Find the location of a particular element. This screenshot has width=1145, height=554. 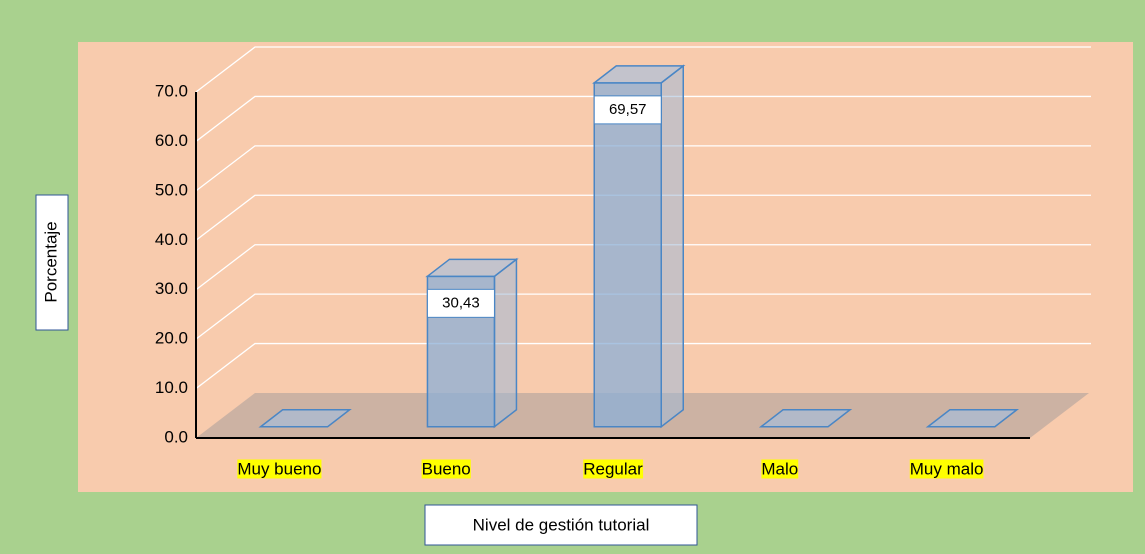

y-tick-label: 50.0 is located at coordinates (171, 189).